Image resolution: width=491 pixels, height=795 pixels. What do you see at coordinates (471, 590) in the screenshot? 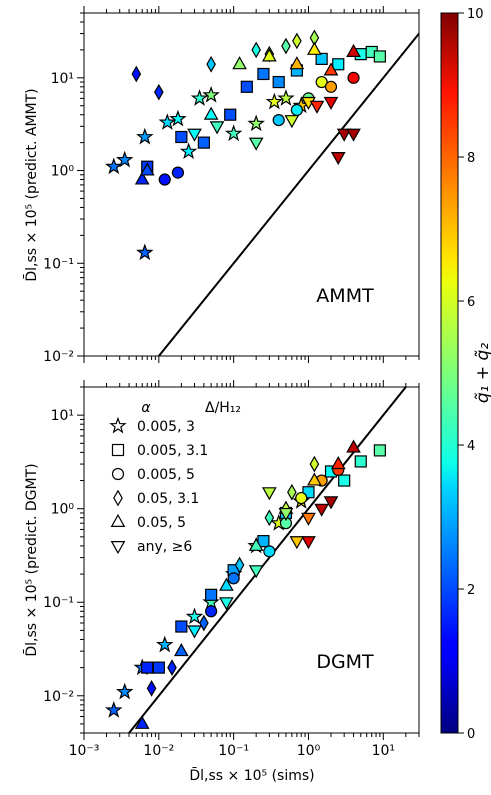
I see `colorbar-tick-label: 2` at bounding box center [471, 590].